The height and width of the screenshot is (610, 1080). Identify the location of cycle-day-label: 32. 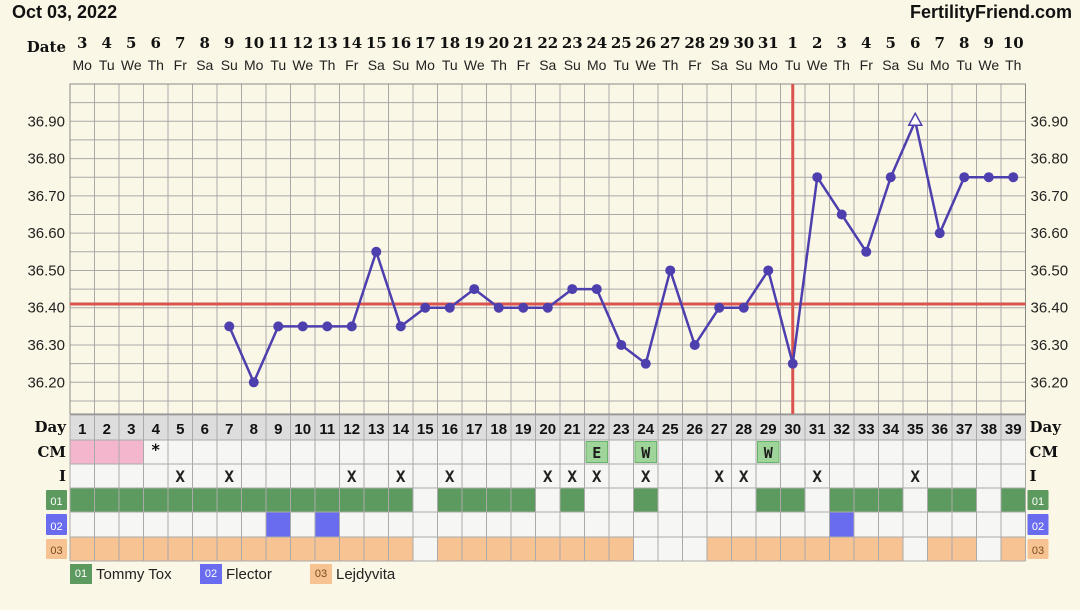
(841, 429).